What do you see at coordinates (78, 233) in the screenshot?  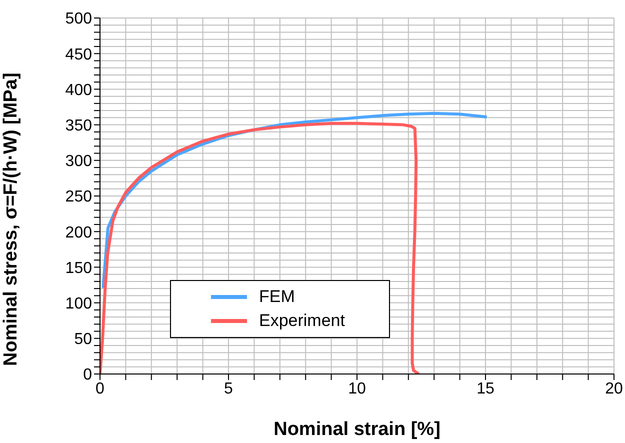 I see `y-tick-label: 200` at bounding box center [78, 233].